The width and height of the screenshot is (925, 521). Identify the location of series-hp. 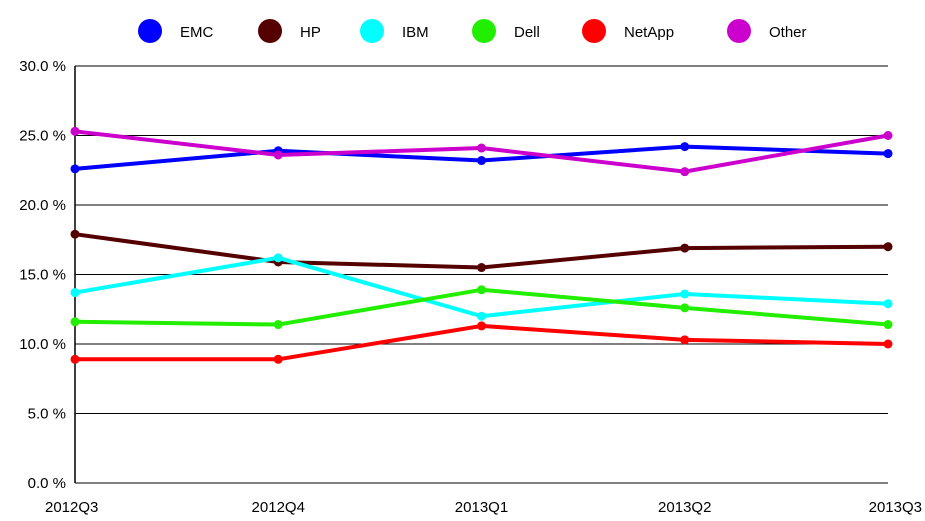
(481, 251).